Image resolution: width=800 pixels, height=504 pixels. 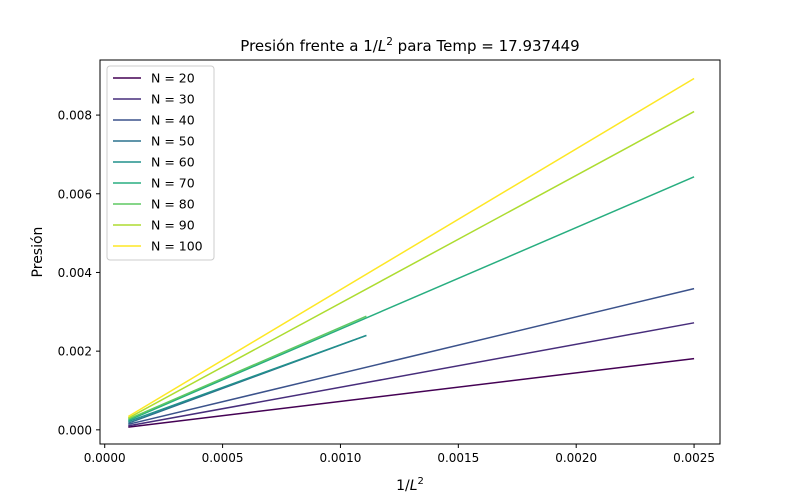 I want to click on x-tick-label: 0.0000, so click(x=105, y=458).